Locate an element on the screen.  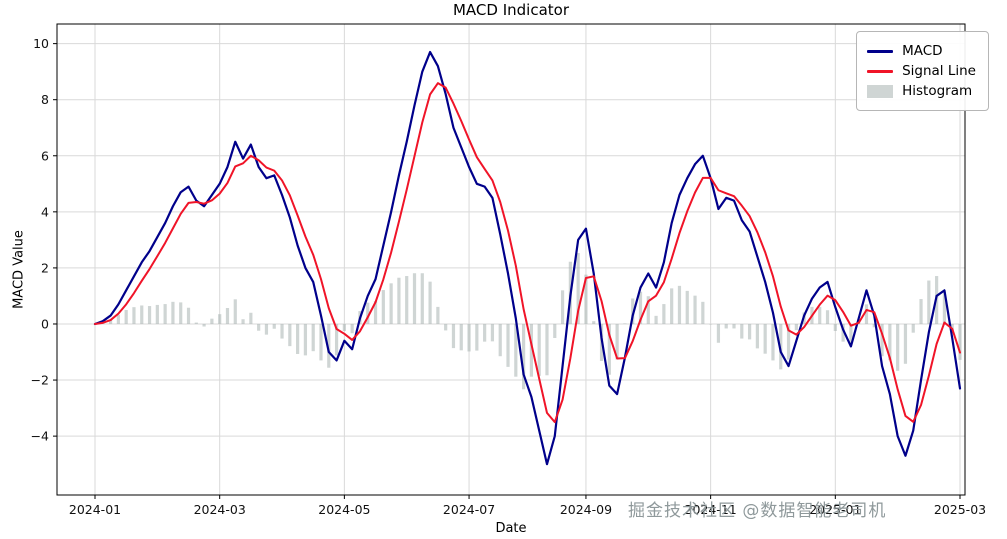
svg-text: 2 is located at coordinates (45, 267).